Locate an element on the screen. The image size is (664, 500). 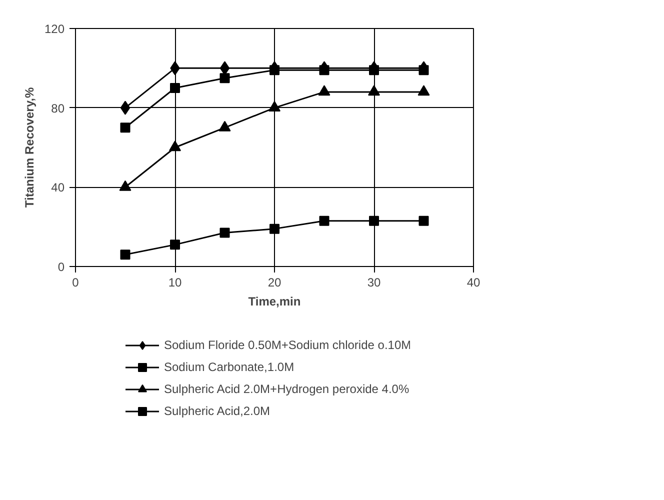
x-tick-label: 0 is located at coordinates (76, 283).